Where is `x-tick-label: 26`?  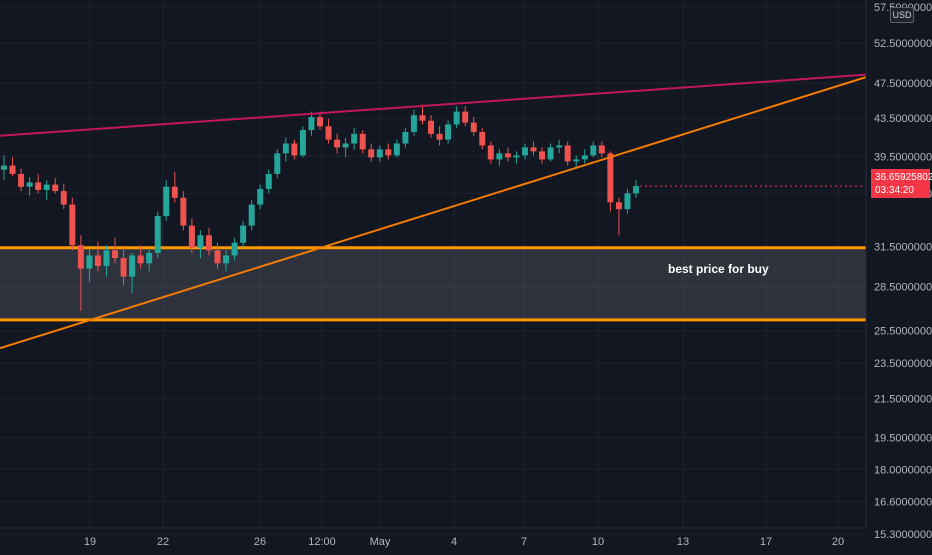 x-tick-label: 26 is located at coordinates (260, 542).